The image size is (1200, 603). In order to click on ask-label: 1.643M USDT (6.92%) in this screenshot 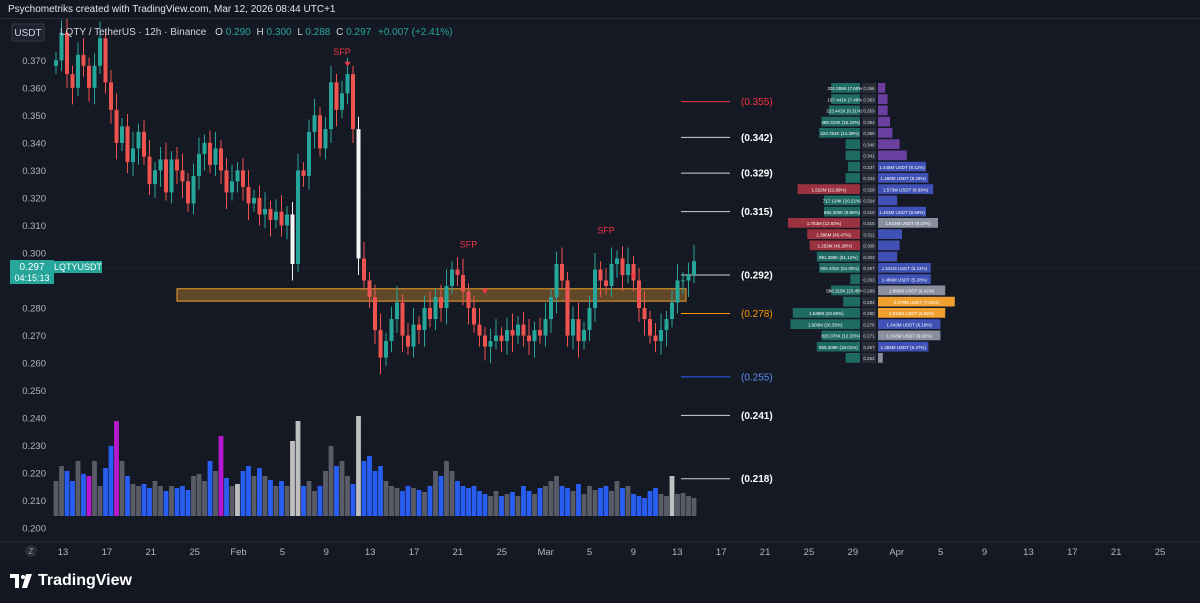, I will do `click(909, 336)`.